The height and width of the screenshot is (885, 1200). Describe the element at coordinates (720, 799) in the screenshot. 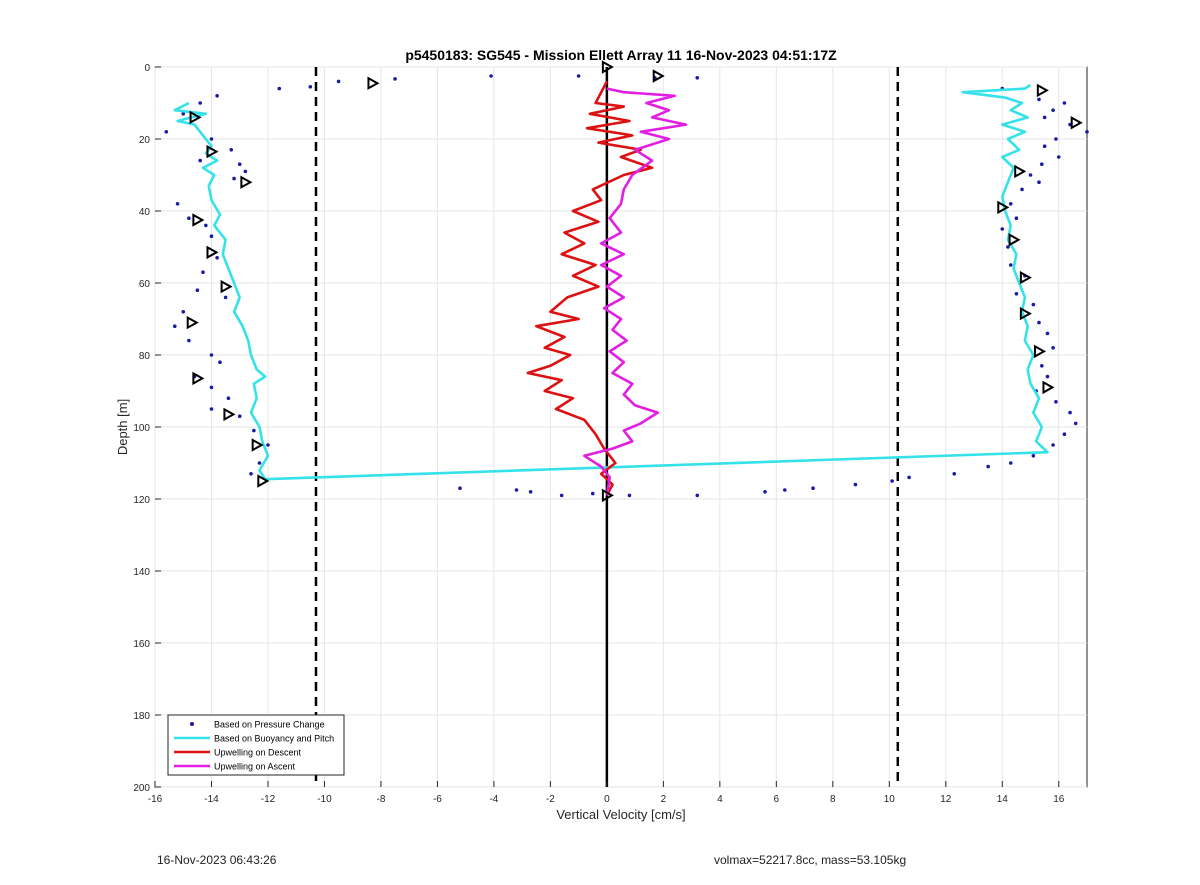

I see `x-tick-label: 4` at that location.